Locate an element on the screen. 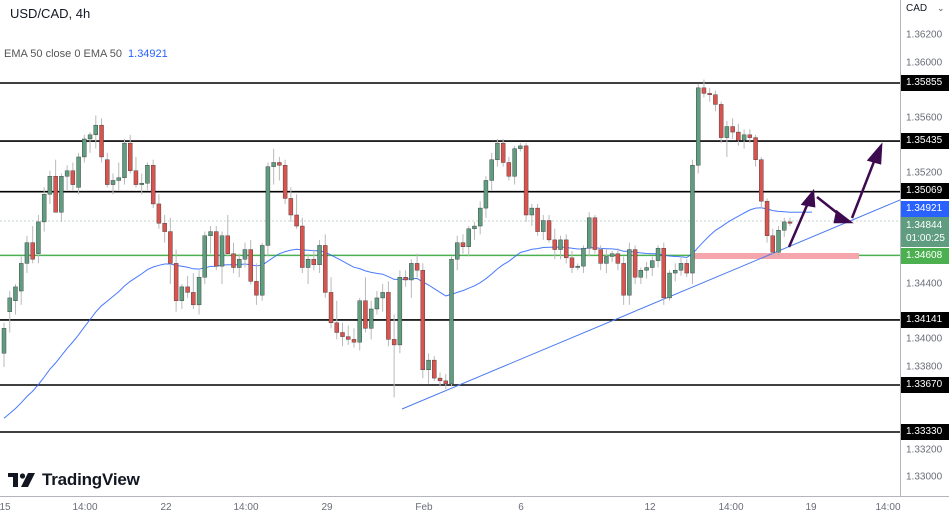 The image size is (949, 517). time-axis is located at coordinates (474, 506).